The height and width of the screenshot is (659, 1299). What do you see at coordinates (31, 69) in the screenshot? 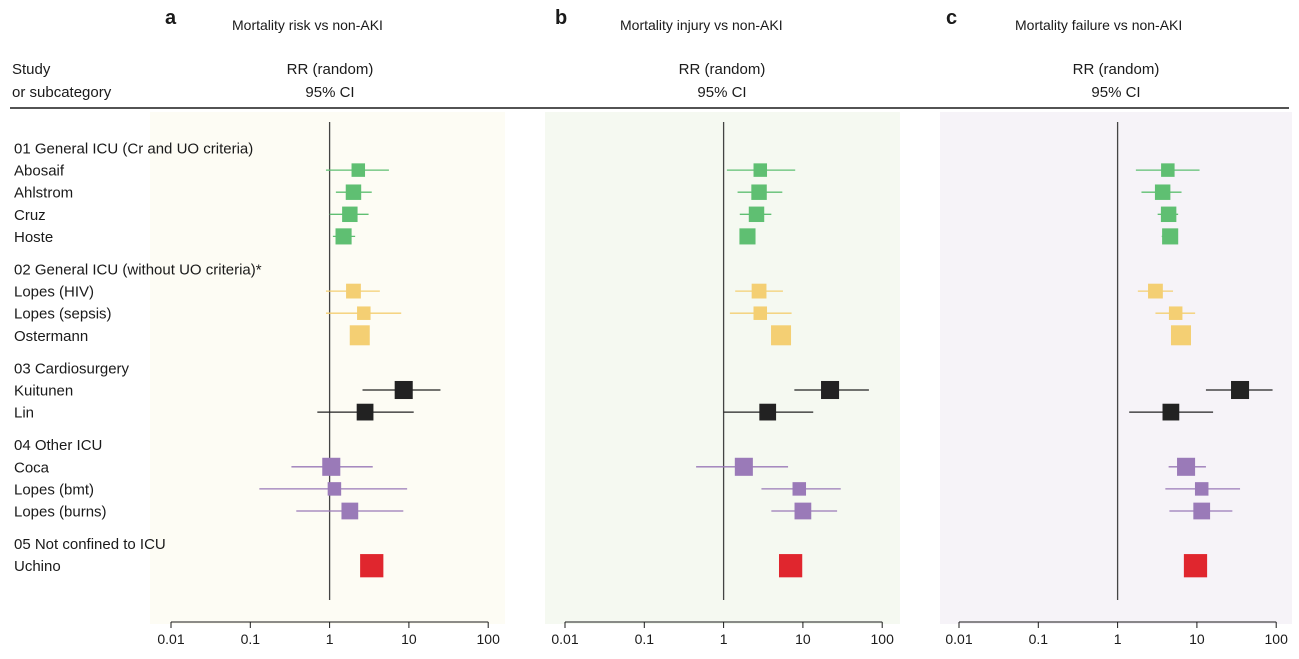
I see `study-header-line-1: Study` at bounding box center [31, 69].